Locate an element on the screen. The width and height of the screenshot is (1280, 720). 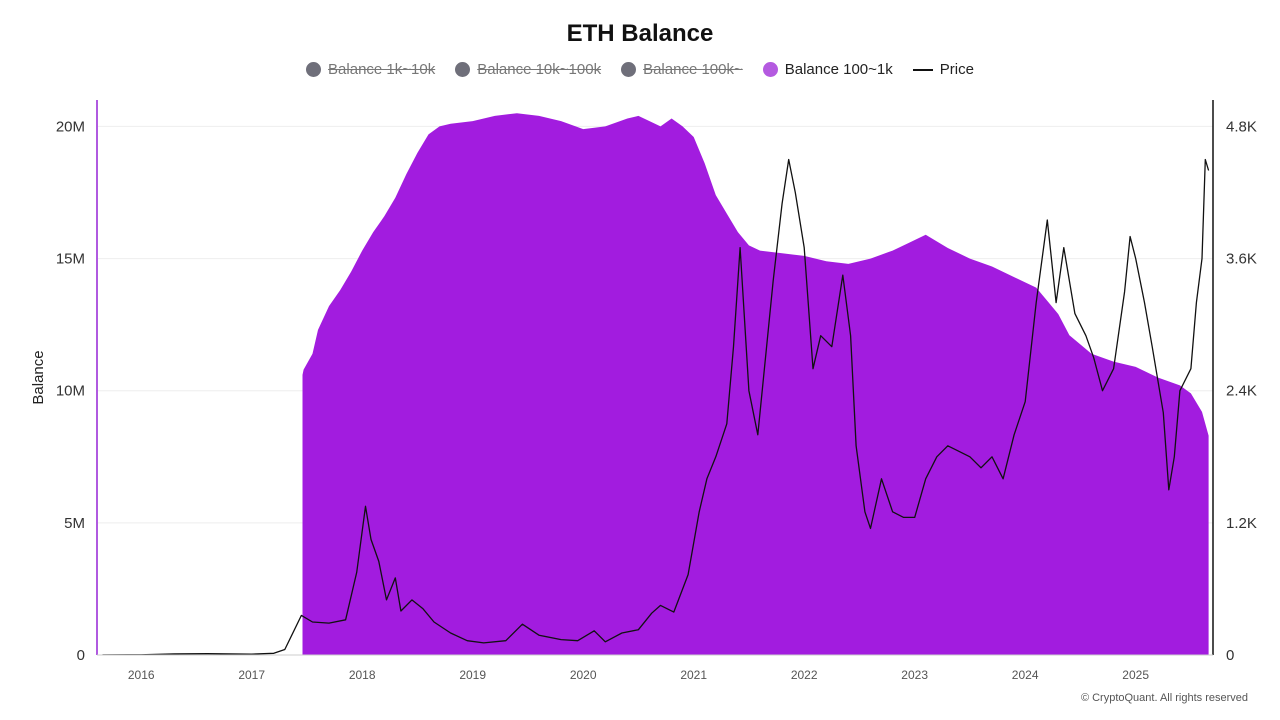
legend-item-balance-1k-10k: Balance 1k~10k is located at coordinates (370, 69).